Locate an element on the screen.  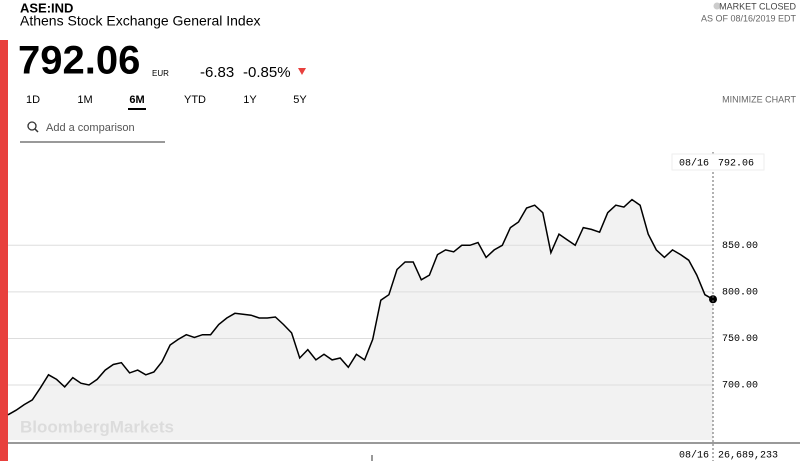
tab: 1Y is located at coordinates (250, 100).